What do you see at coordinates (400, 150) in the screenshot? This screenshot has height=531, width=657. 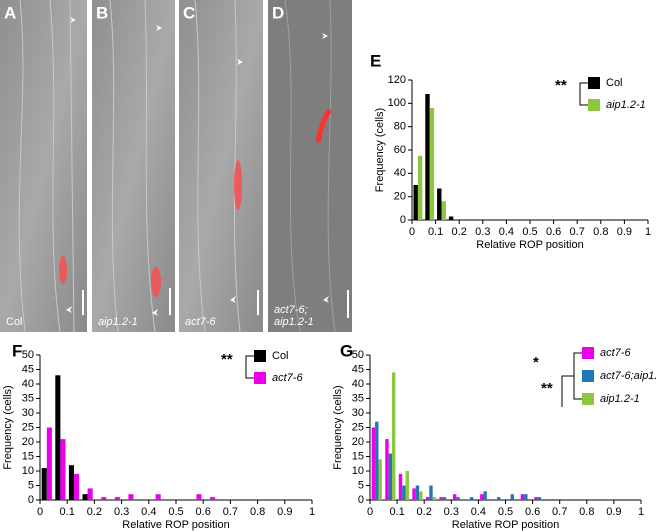 I see `y-tick-label: 60` at bounding box center [400, 150].